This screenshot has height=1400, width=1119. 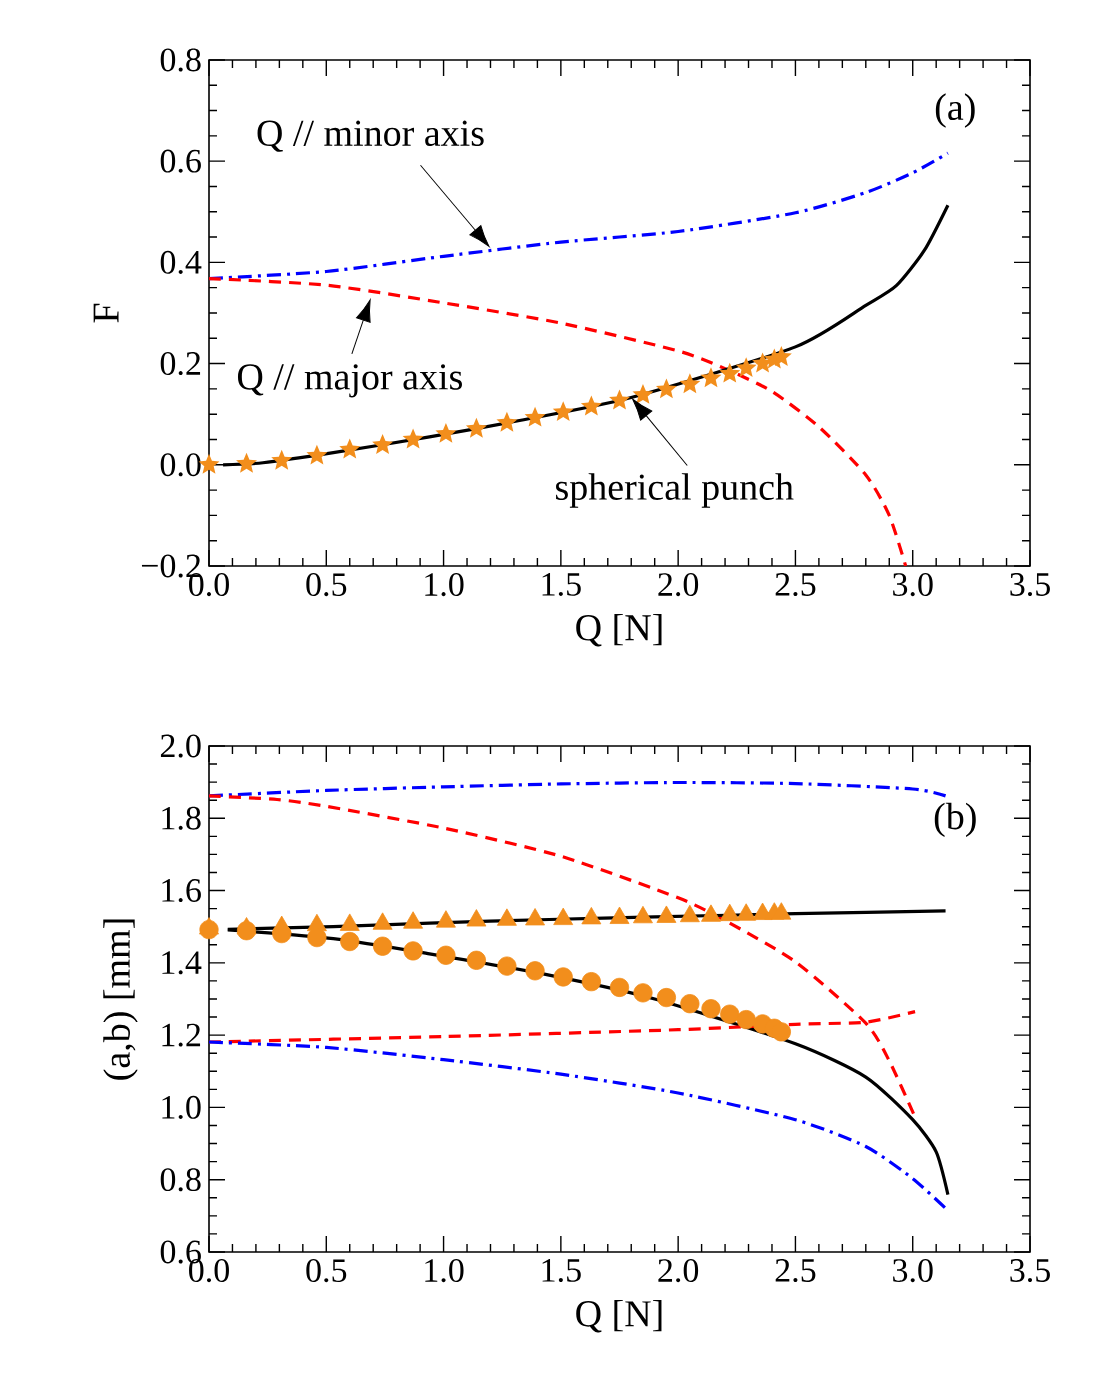 I want to click on y-tick-label: 0.6, so click(x=180, y=161).